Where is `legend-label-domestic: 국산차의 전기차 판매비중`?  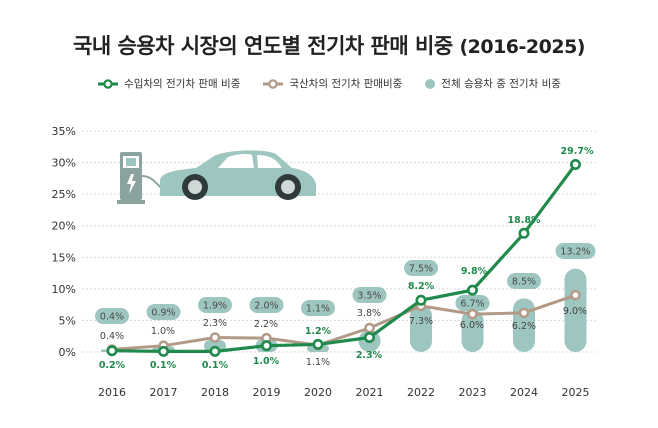
legend-label-domestic: 국산차의 전기차 판매비중 is located at coordinates (346, 84).